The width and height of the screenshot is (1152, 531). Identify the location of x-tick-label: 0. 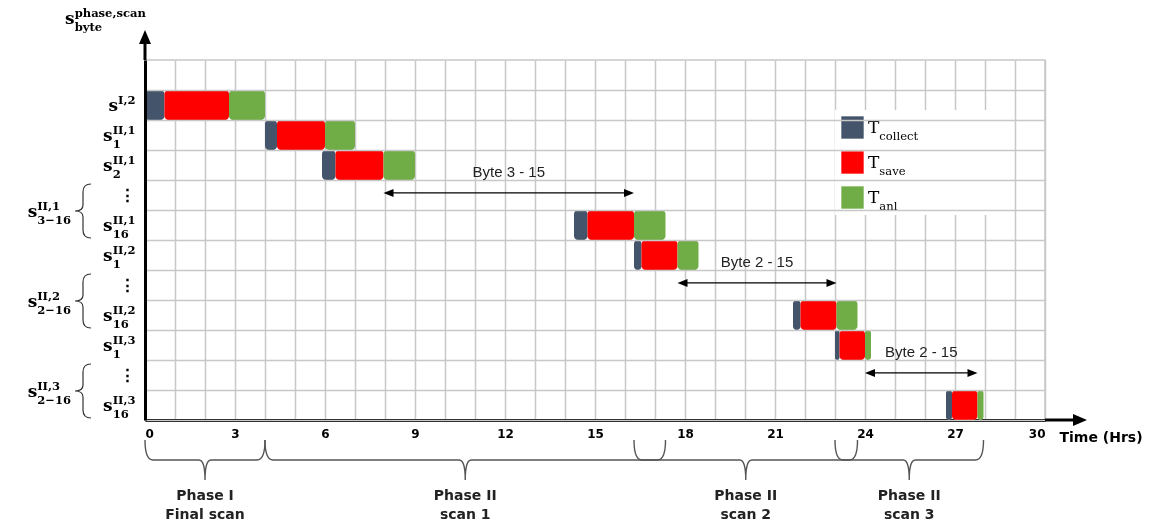
(149, 433).